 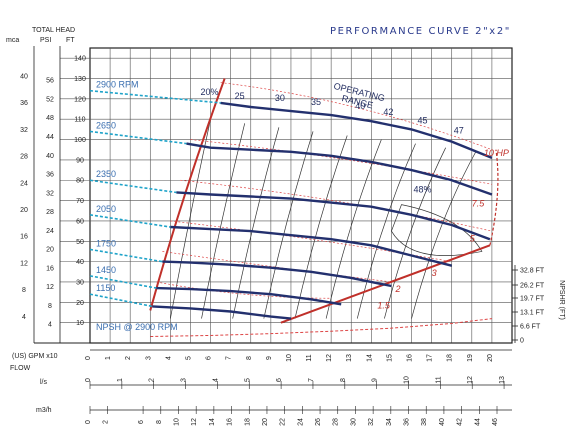 What do you see at coordinates (424, 422) in the screenshot?
I see `m3h-tick-label: 38` at bounding box center [424, 422].